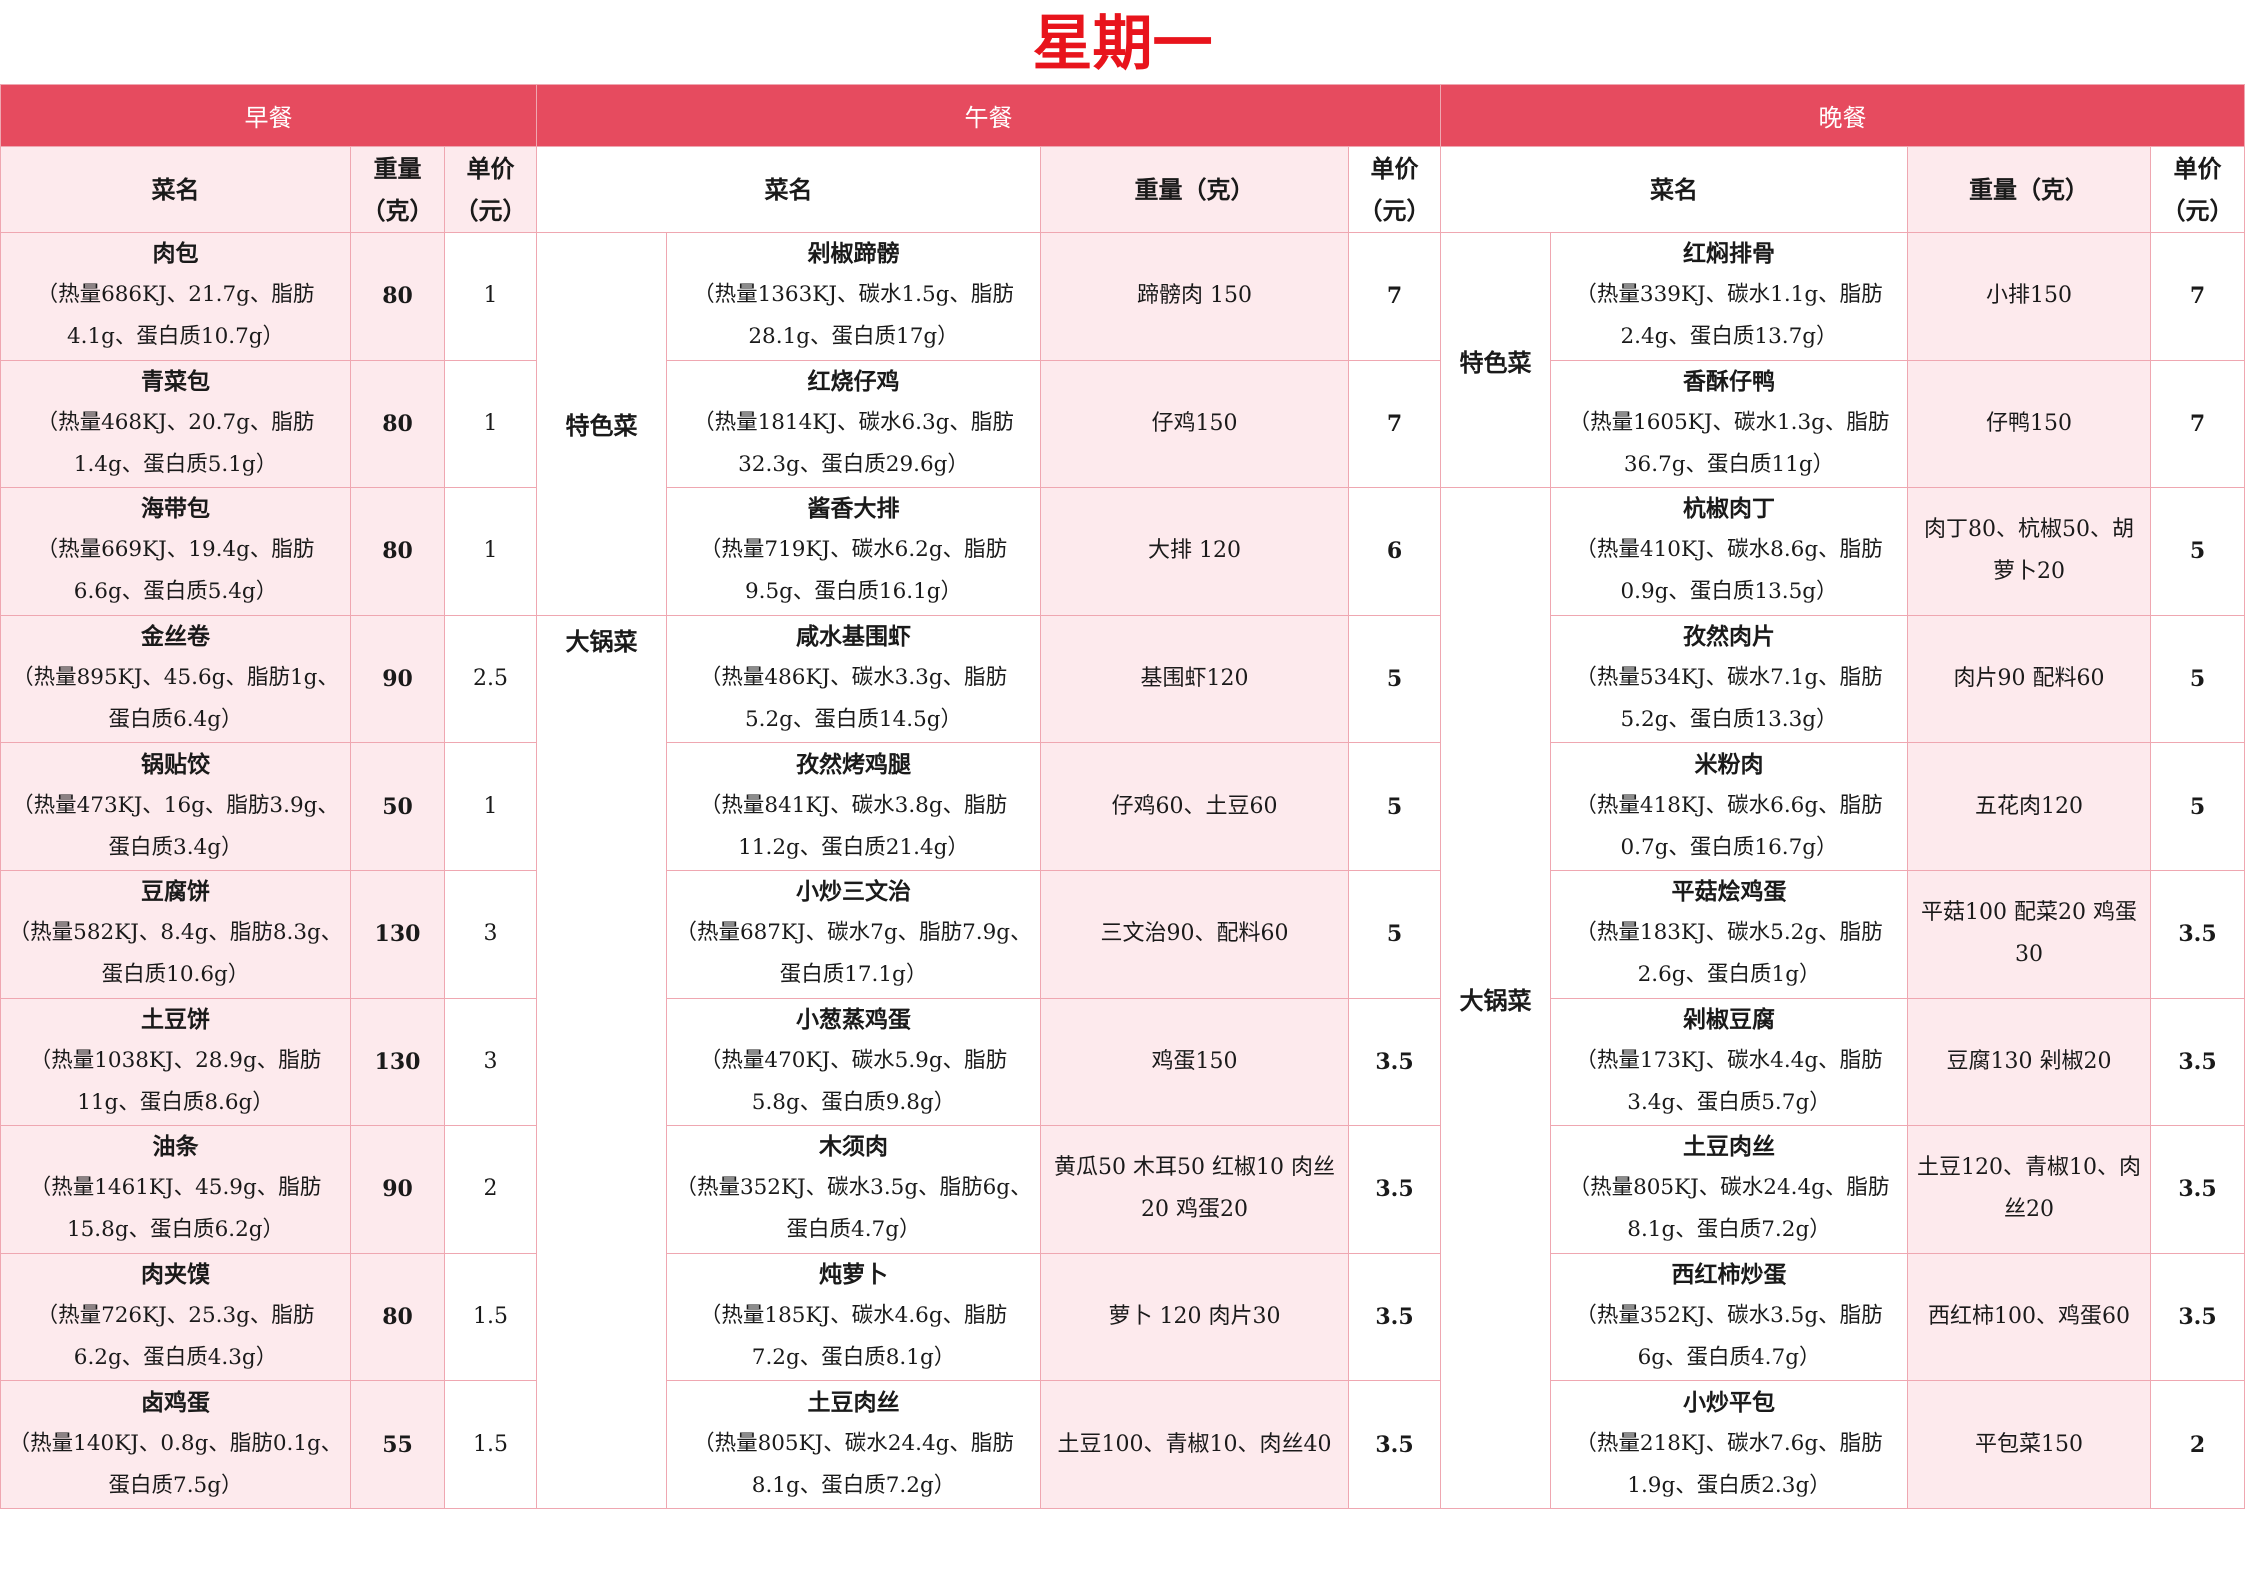 The image size is (2245, 1587). Describe the element at coordinates (1195, 551) in the screenshot. I see `lunch-weight-cell: 大排 120` at that location.